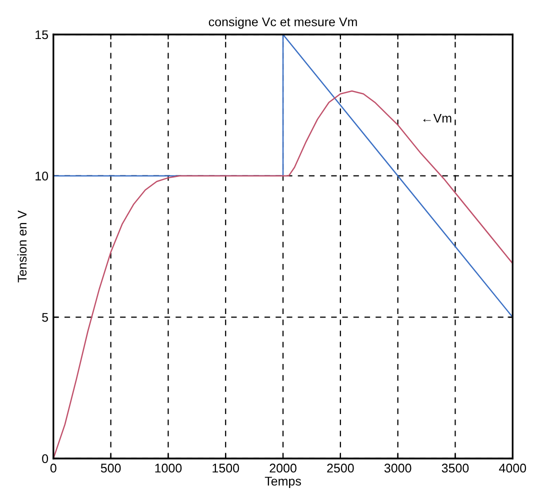  What do you see at coordinates (110, 468) in the screenshot?
I see `x-tick-label: 500` at bounding box center [110, 468].